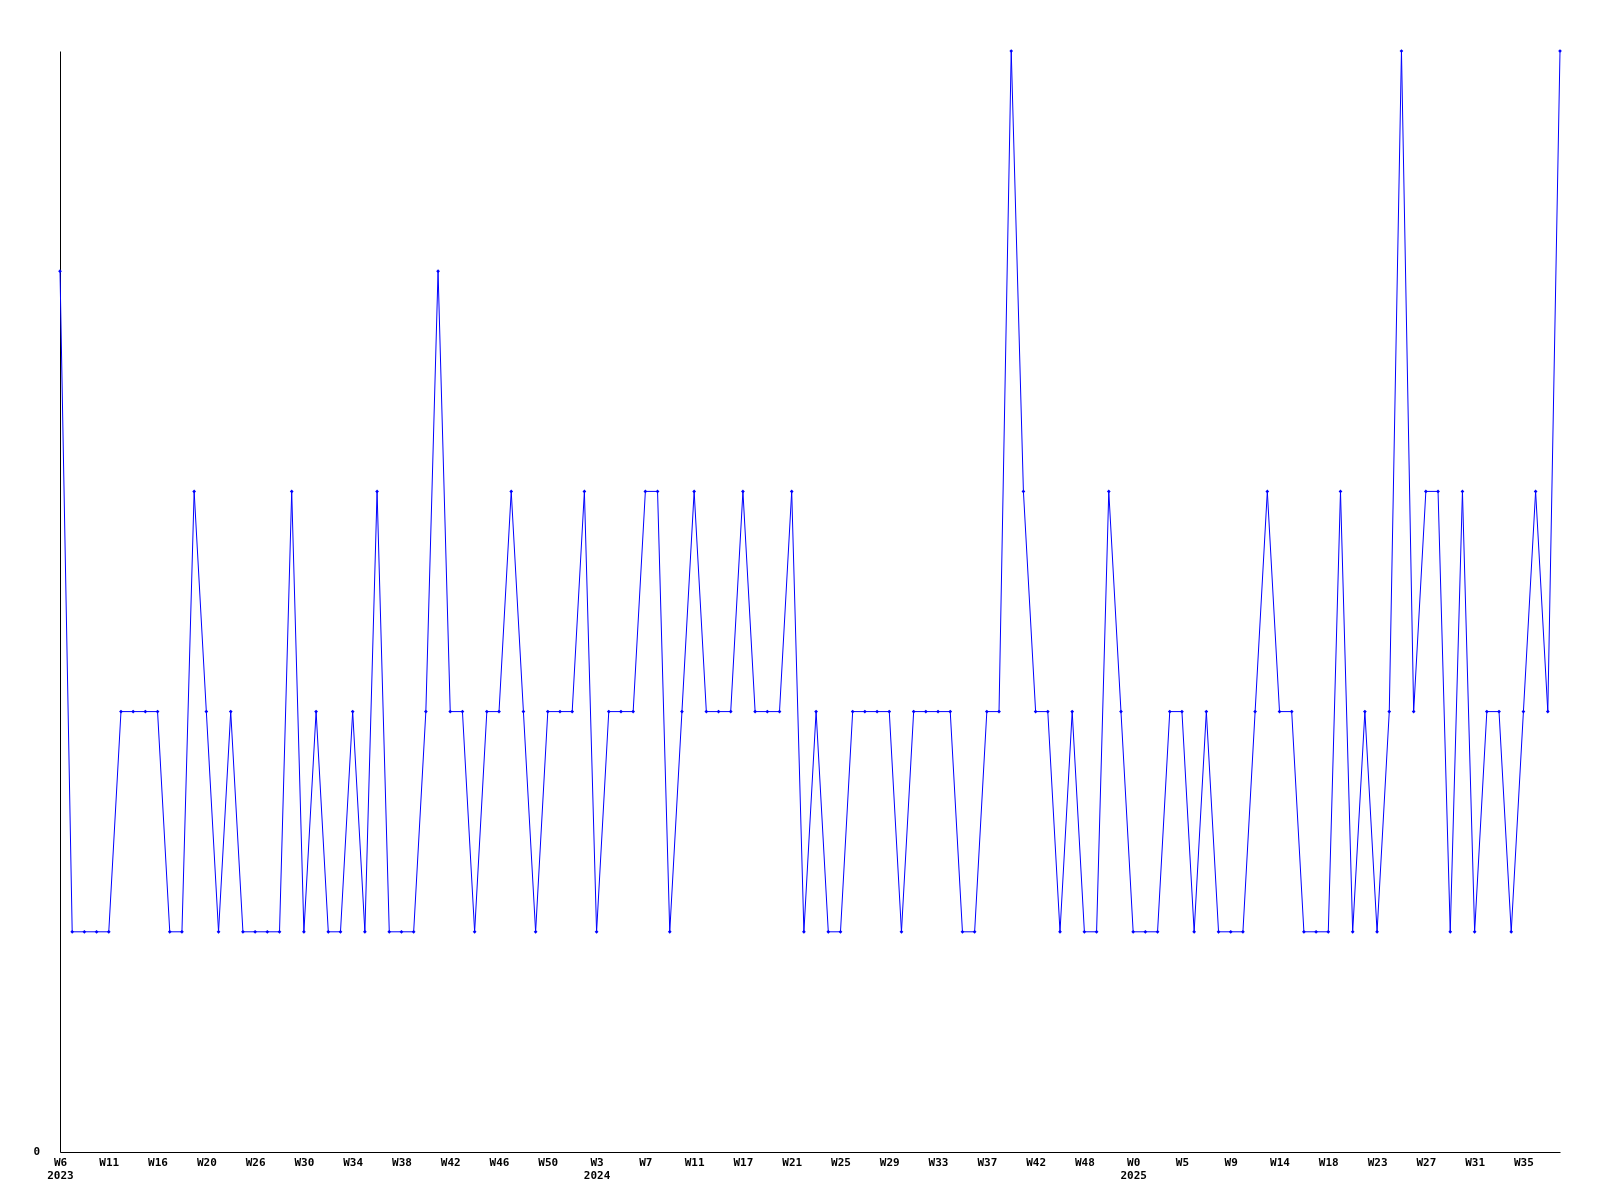  I want to click on x-tick-label: W27, so click(1426, 1162).